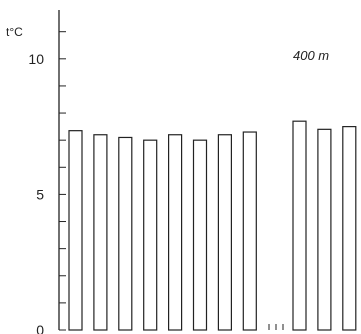 This screenshot has height=334, width=361. I want to click on y-tick-label: 0, so click(40, 328).